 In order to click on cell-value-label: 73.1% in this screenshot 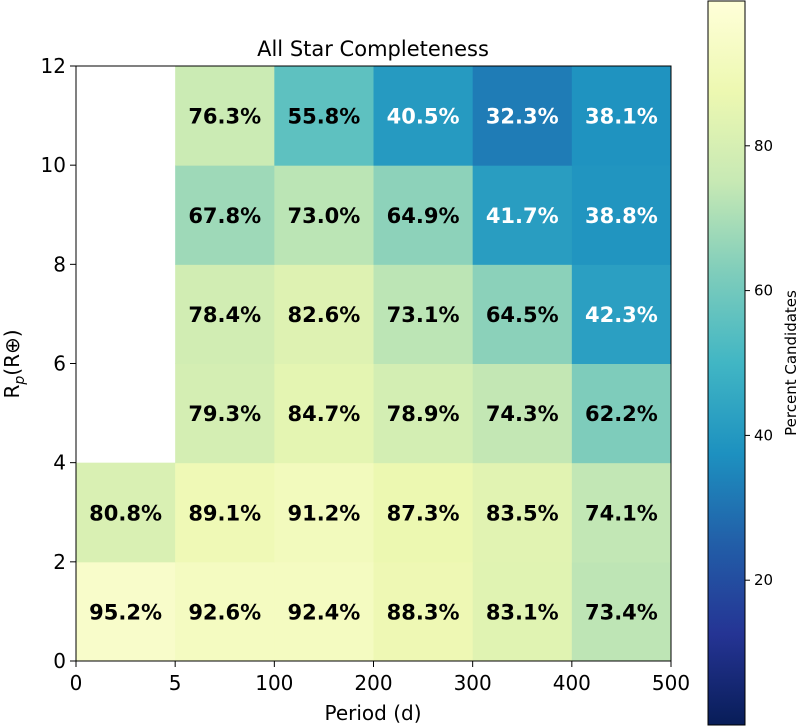, I will do `click(423, 315)`.